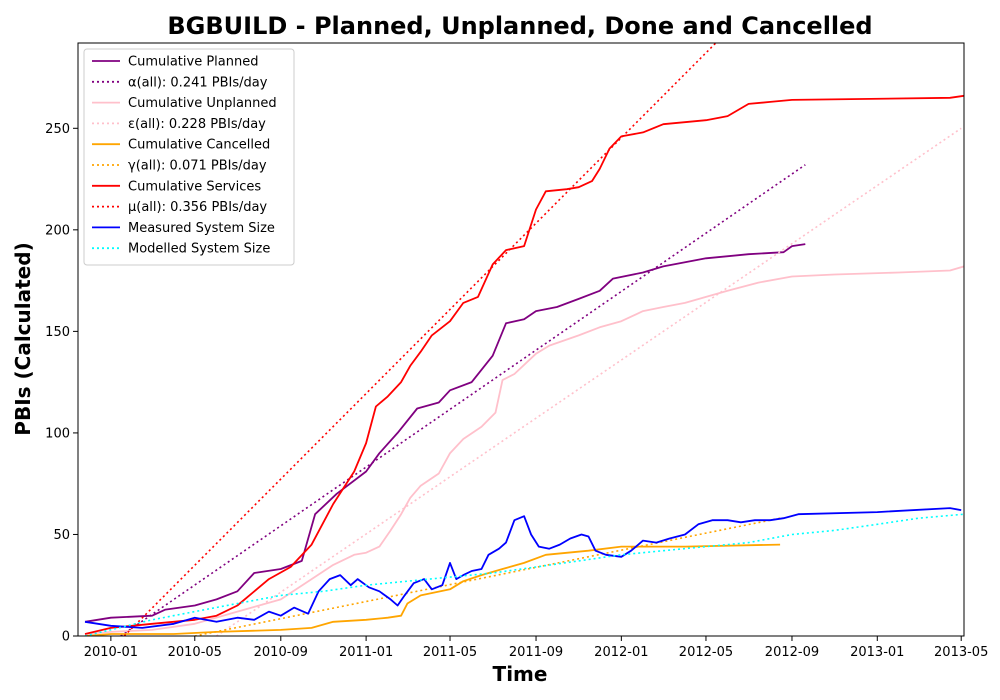 Image resolution: width=1000 pixels, height=700 pixels. Describe the element at coordinates (197, 207) in the screenshot. I see `legend-entry-label: μ(all): 0.356 PBIs/day` at that location.